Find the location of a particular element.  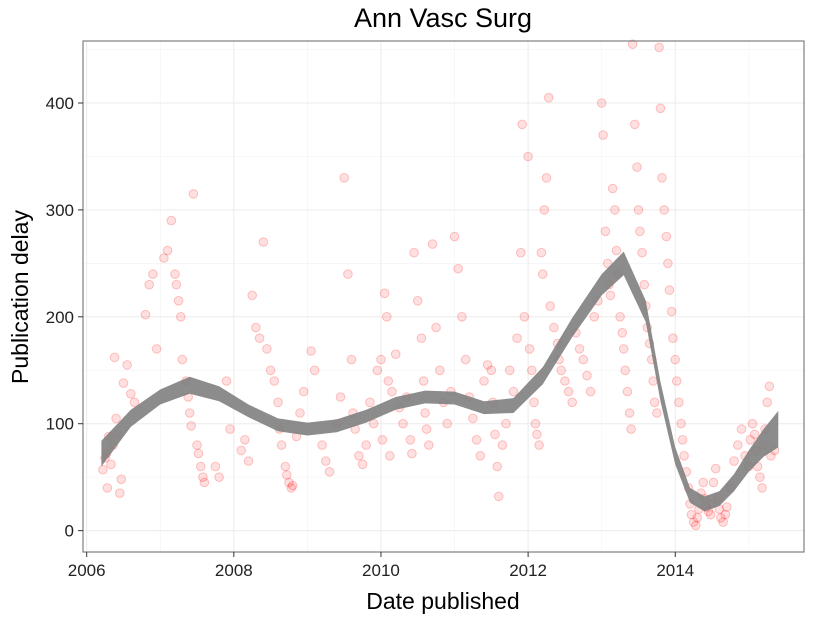

x-tick-label: 2006 is located at coordinates (87, 570).